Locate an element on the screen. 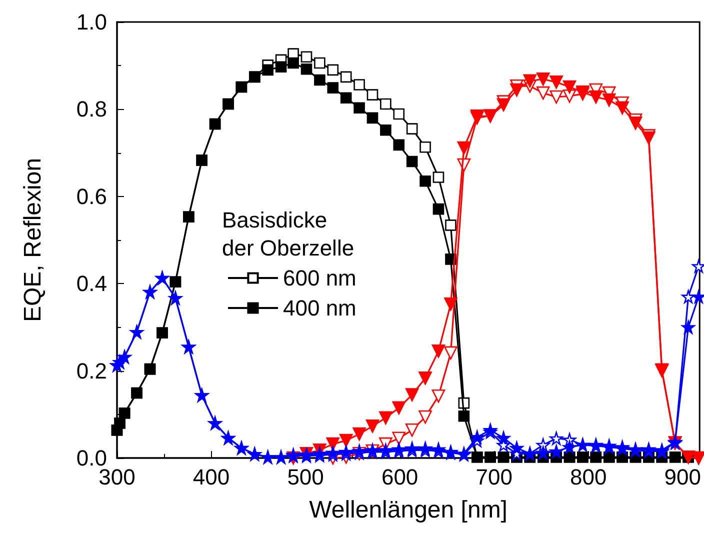  x-tick-label: 800 is located at coordinates (588, 477).